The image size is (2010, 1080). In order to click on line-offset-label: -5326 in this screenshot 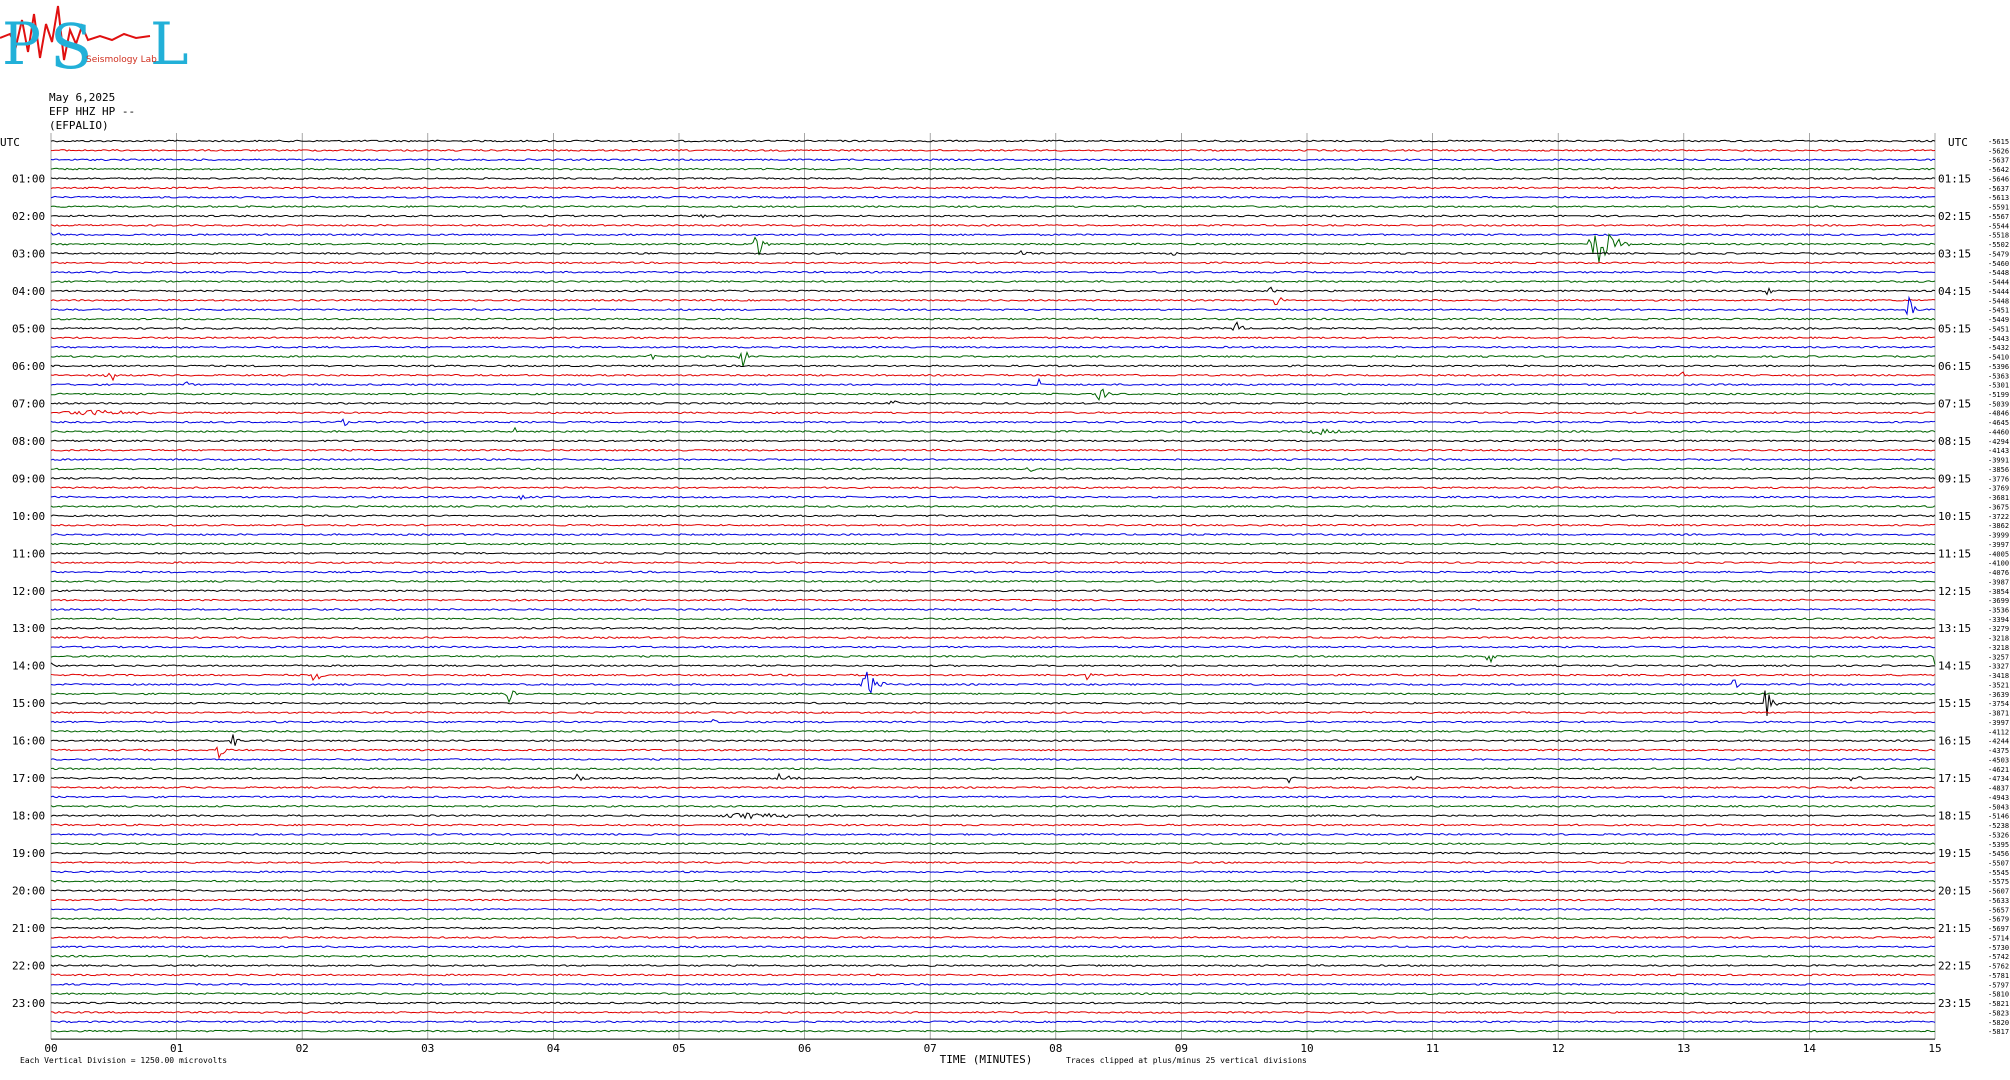, I will do `click(1998, 835)`.